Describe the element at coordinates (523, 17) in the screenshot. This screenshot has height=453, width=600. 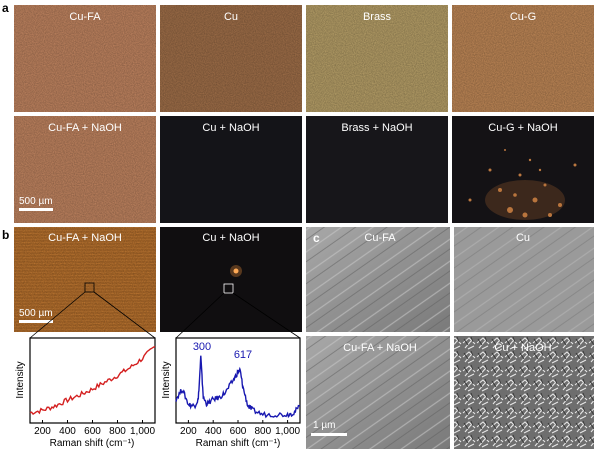
I see `photo-label-cu-g: Cu-G` at that location.